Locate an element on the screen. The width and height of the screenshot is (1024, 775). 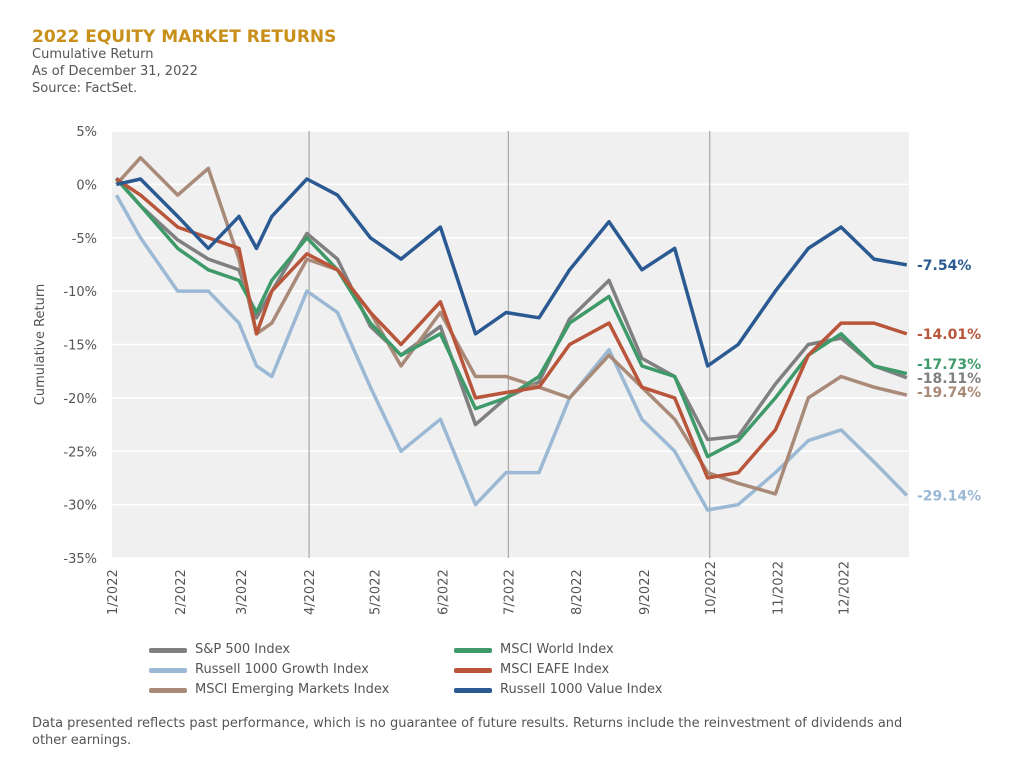
x-tick-label: 10/2022 is located at coordinates (711, 588).